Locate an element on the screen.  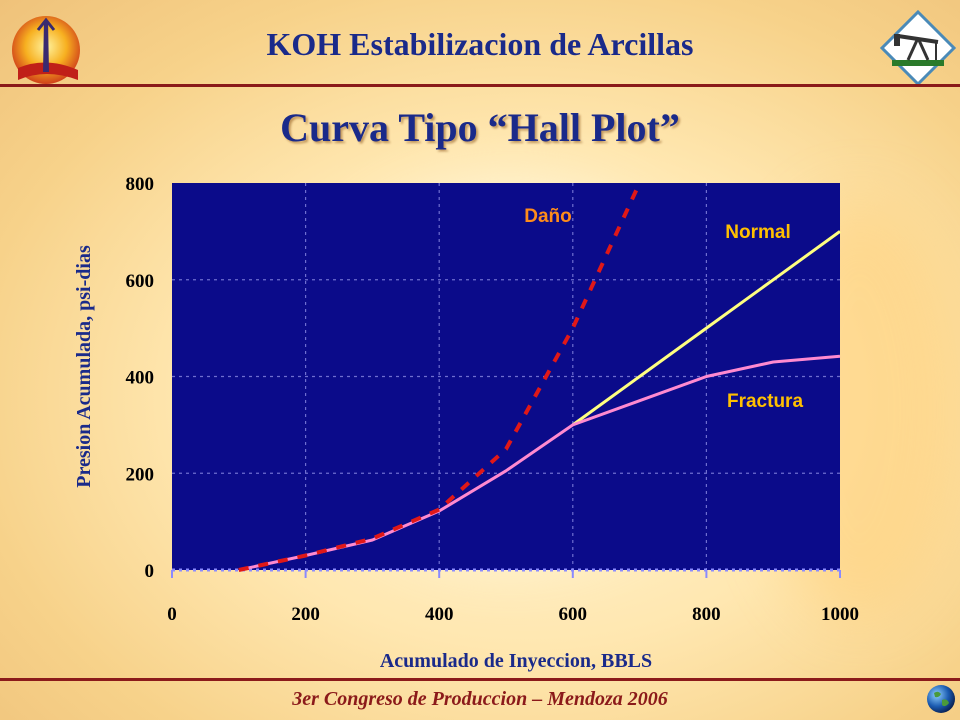
series-label-normal: Normal is located at coordinates (757, 232).